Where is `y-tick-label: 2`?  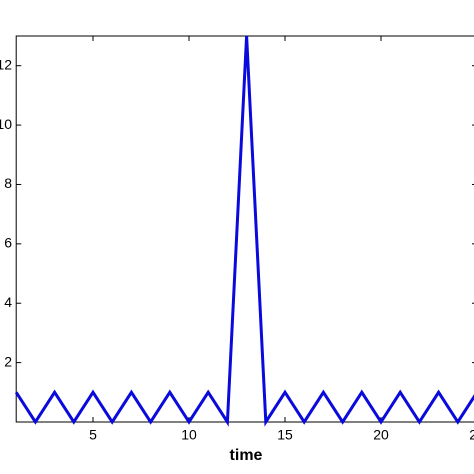 y-tick-label: 2 is located at coordinates (8, 361).